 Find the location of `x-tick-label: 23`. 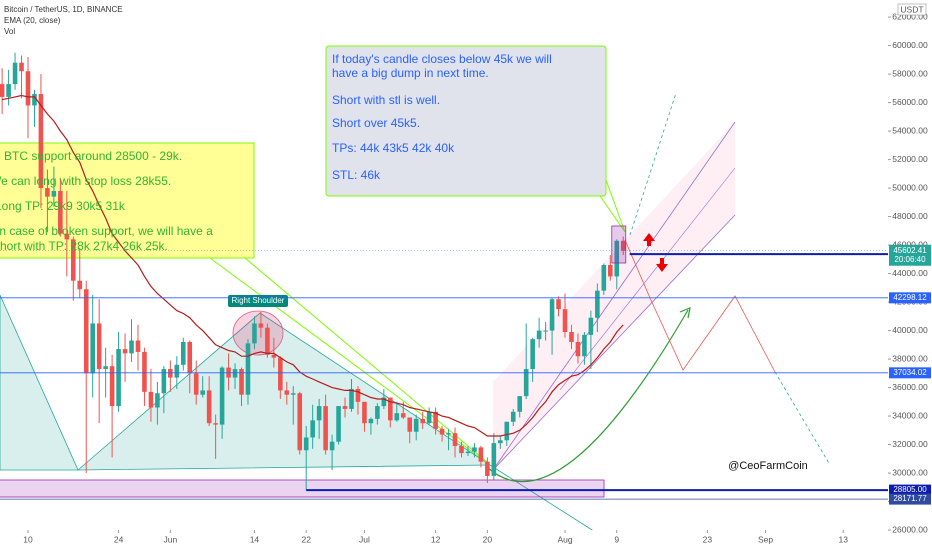

x-tick-label: 23 is located at coordinates (708, 539).